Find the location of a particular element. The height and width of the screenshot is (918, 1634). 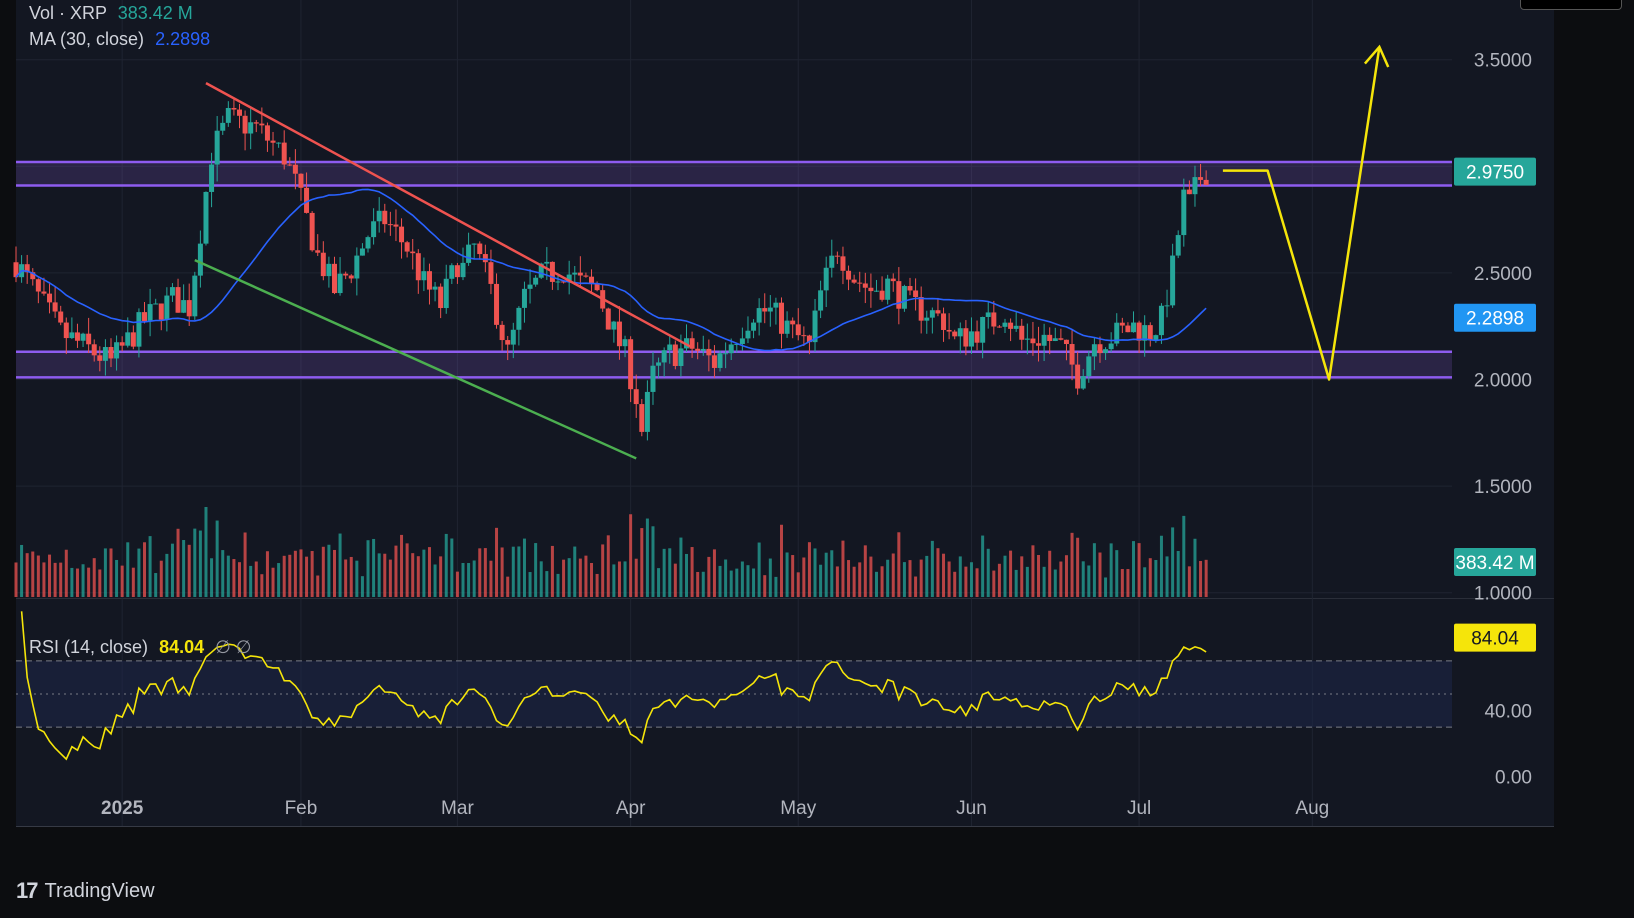

toolbar-box is located at coordinates (1571, 5).